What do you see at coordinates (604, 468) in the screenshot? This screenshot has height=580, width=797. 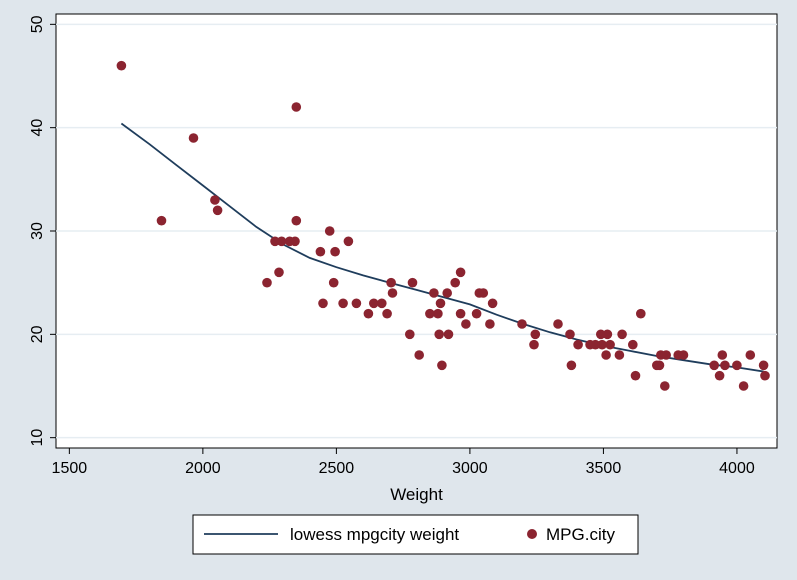 I see `x-tick-label: 3500` at bounding box center [604, 468].